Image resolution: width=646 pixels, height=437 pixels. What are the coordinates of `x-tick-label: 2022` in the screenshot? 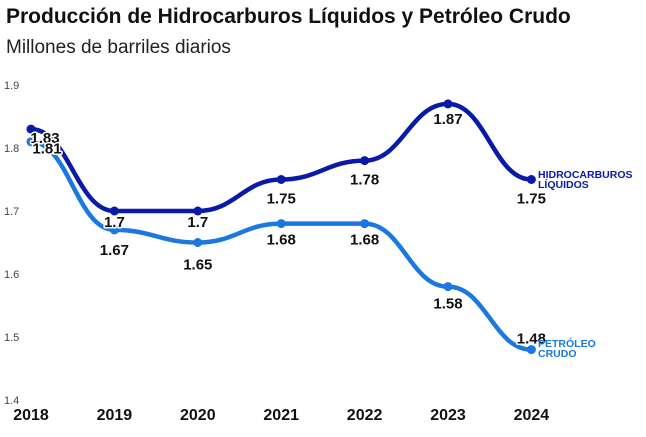 It's located at (365, 415).